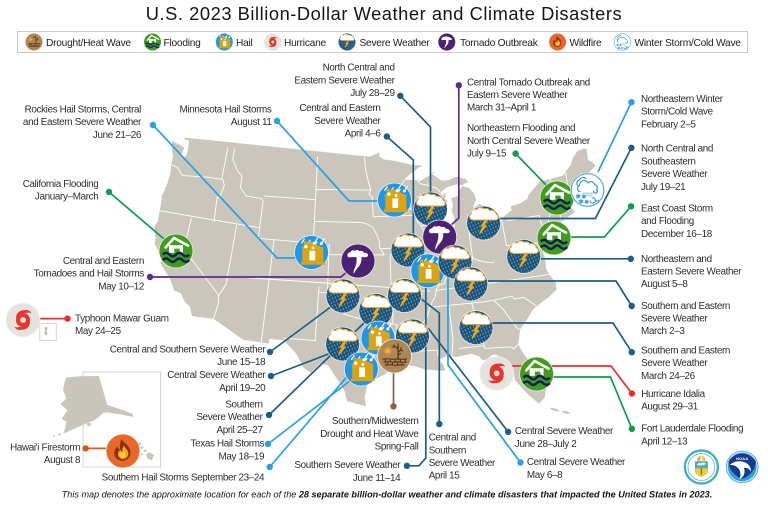 The height and width of the screenshot is (512, 768). I want to click on svg-text: July 28–29, so click(372, 93).